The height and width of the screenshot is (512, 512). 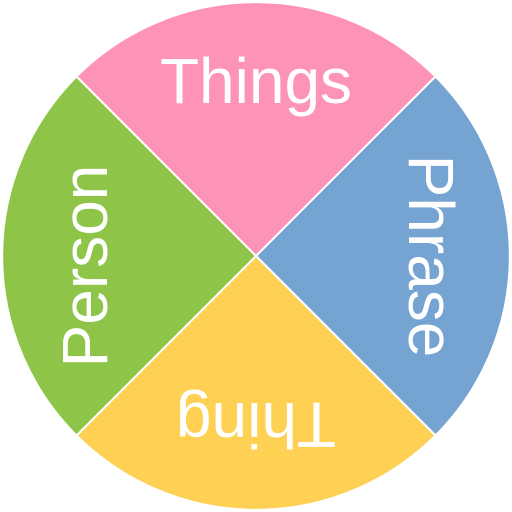 What do you see at coordinates (431, 256) in the screenshot?
I see `segment-phrase-label: Phrase` at bounding box center [431, 256].